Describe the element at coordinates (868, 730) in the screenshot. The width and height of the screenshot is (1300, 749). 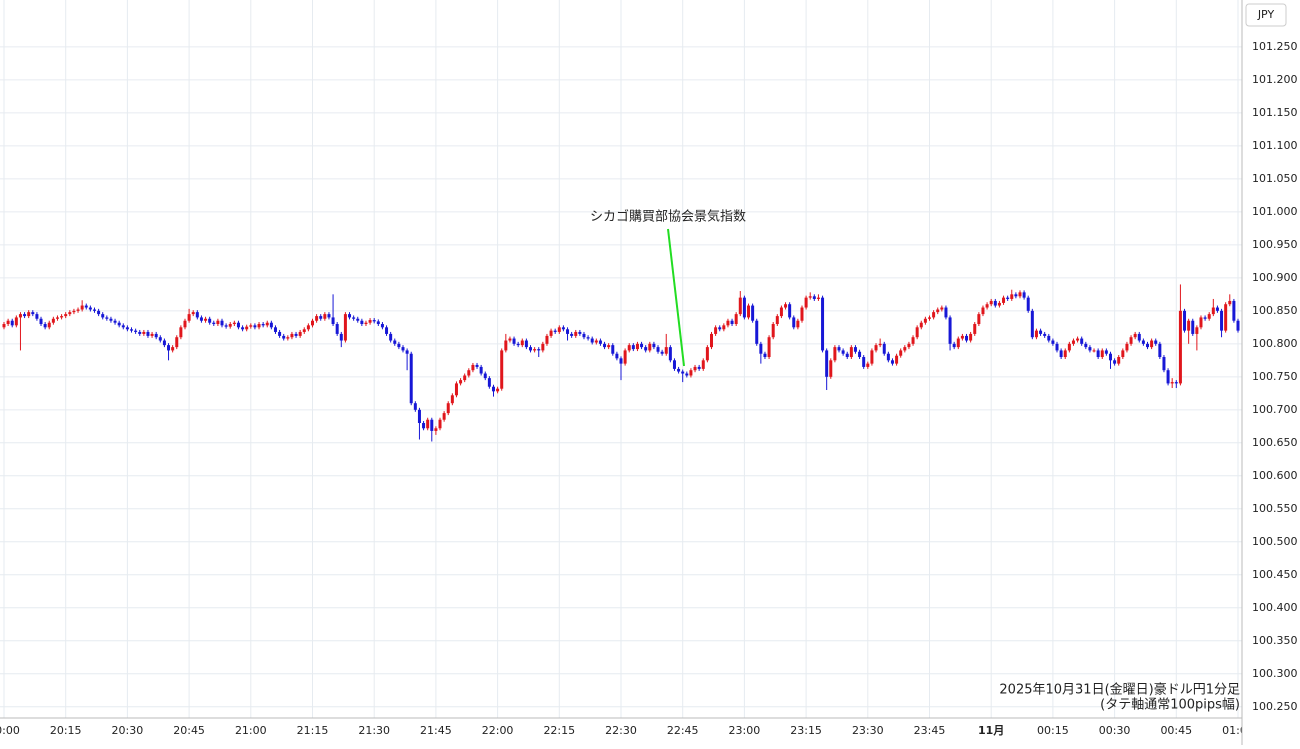
I see `x-tick-label: 23:30` at that location.